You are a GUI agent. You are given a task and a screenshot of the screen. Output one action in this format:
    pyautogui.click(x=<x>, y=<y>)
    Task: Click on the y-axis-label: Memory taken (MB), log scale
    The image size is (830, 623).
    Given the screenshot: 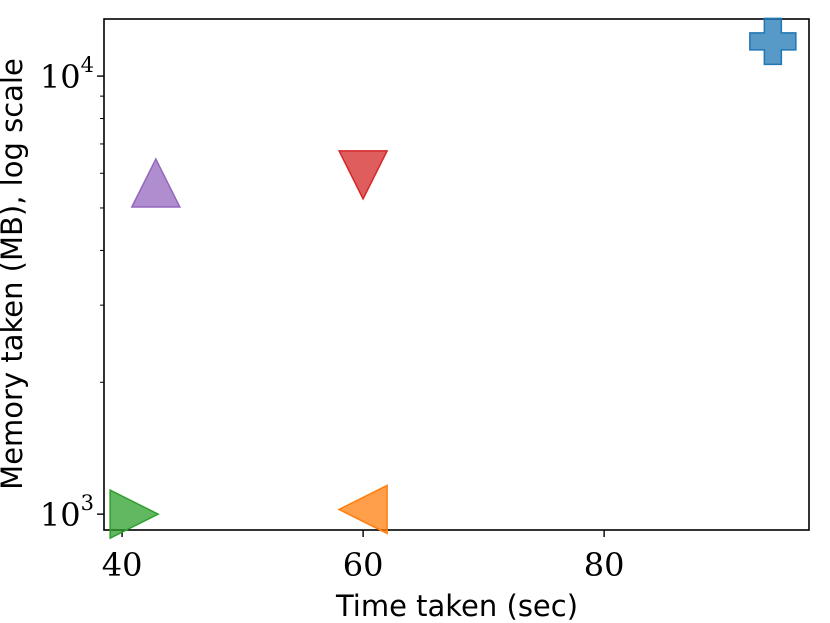 What is the action you would take?
    pyautogui.click(x=14, y=274)
    